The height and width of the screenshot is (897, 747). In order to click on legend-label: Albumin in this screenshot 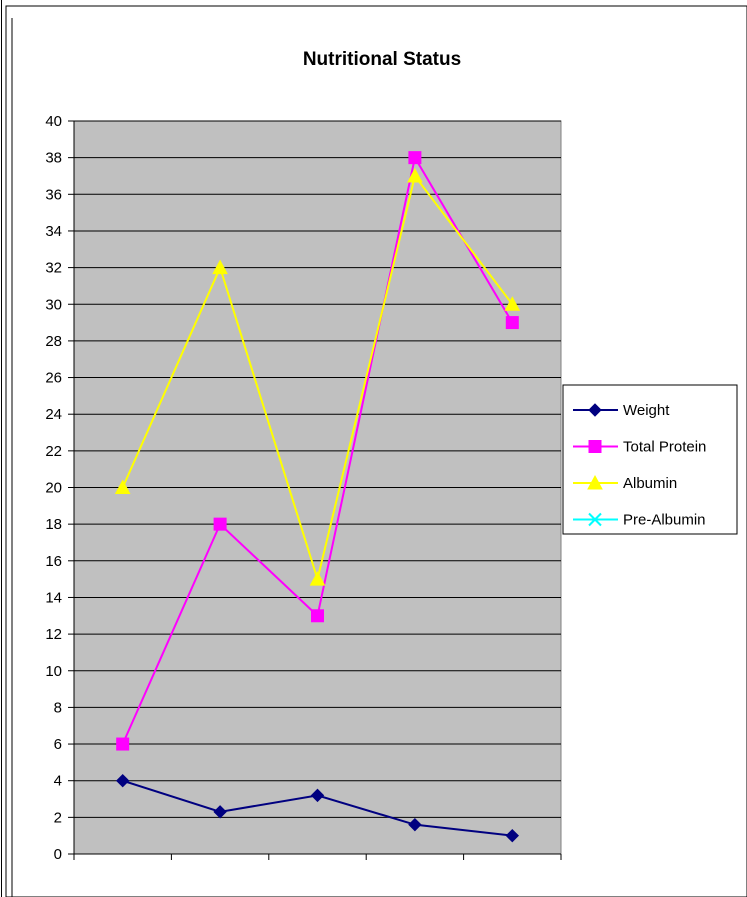, I will do `click(650, 483)`.